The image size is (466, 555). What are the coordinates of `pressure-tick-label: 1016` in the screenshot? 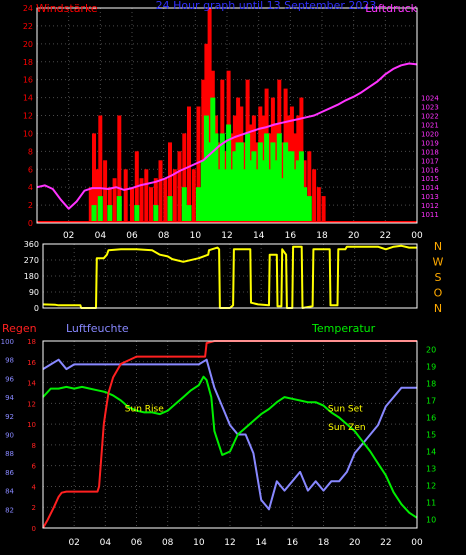 It's located at (430, 170).